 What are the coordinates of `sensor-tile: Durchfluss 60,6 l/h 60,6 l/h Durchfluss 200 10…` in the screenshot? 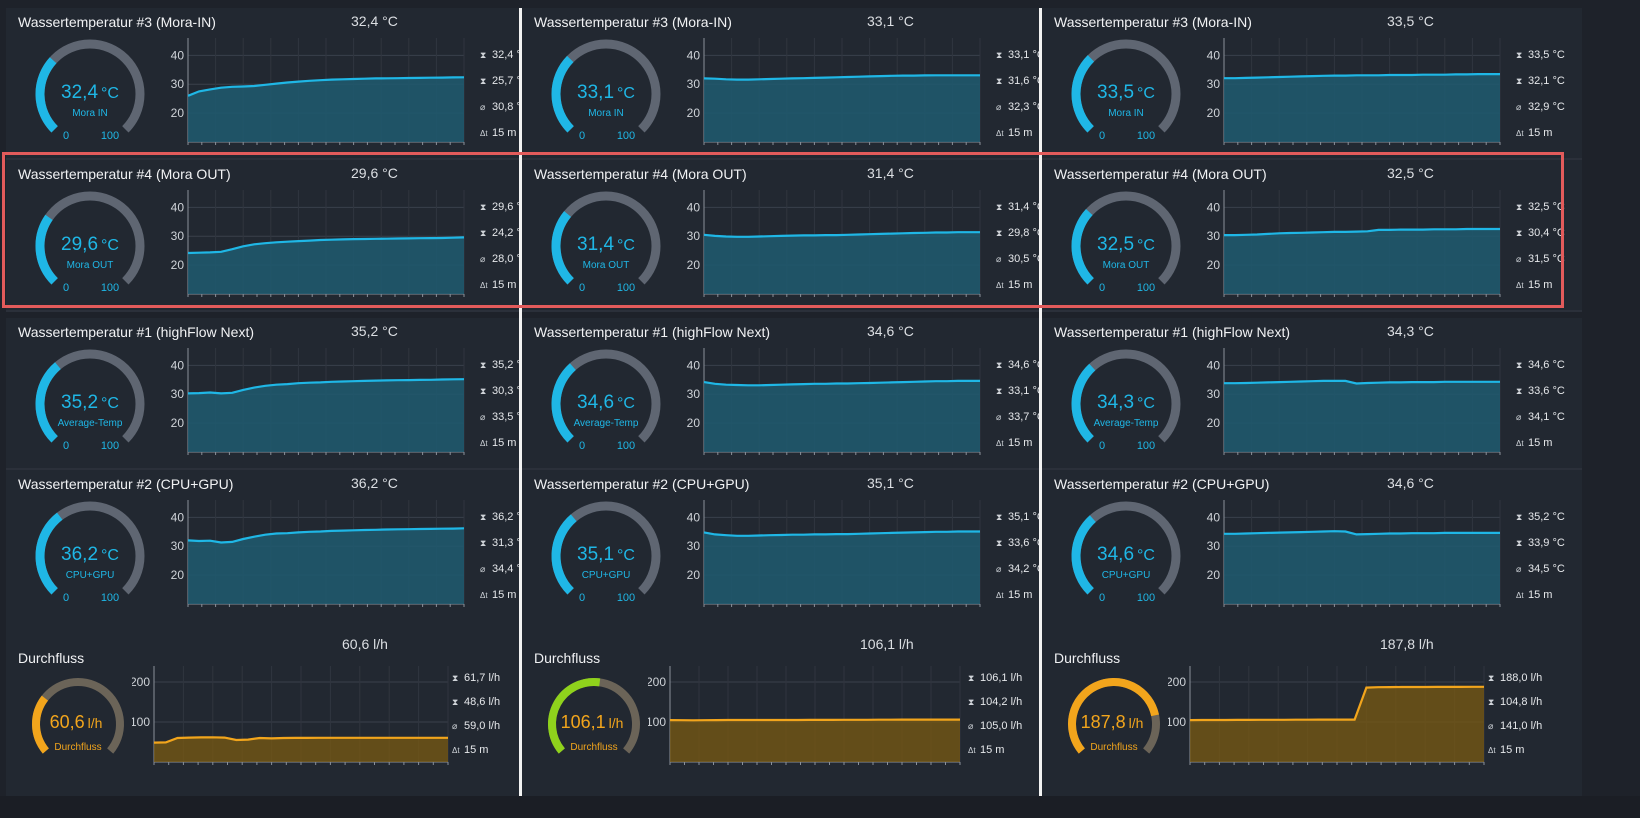 It's located at (276, 709).